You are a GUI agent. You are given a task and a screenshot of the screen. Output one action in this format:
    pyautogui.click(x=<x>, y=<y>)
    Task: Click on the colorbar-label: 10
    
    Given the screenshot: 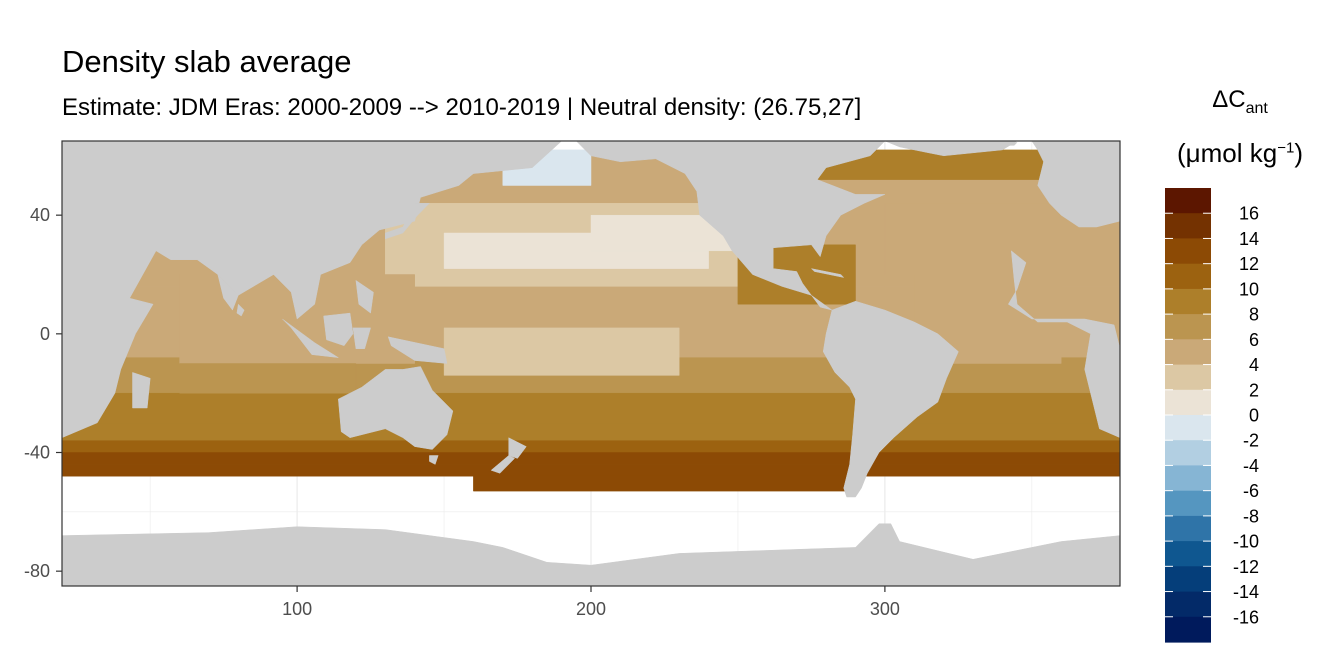 What is the action you would take?
    pyautogui.click(x=1249, y=289)
    